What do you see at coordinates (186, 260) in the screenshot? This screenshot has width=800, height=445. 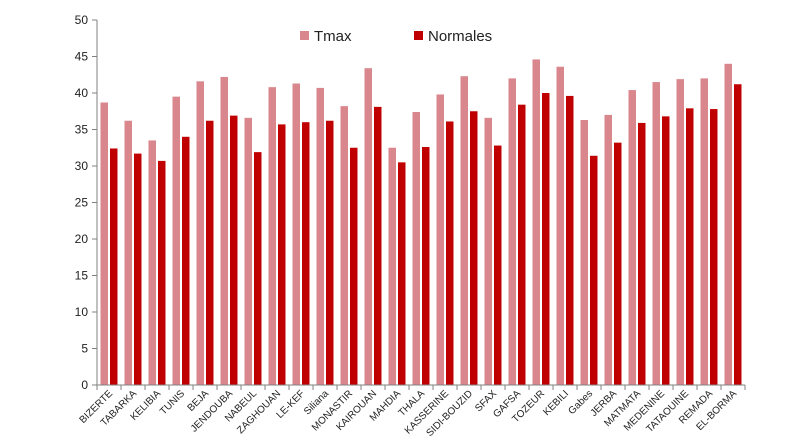 I see `bar-normales-tunis` at bounding box center [186, 260].